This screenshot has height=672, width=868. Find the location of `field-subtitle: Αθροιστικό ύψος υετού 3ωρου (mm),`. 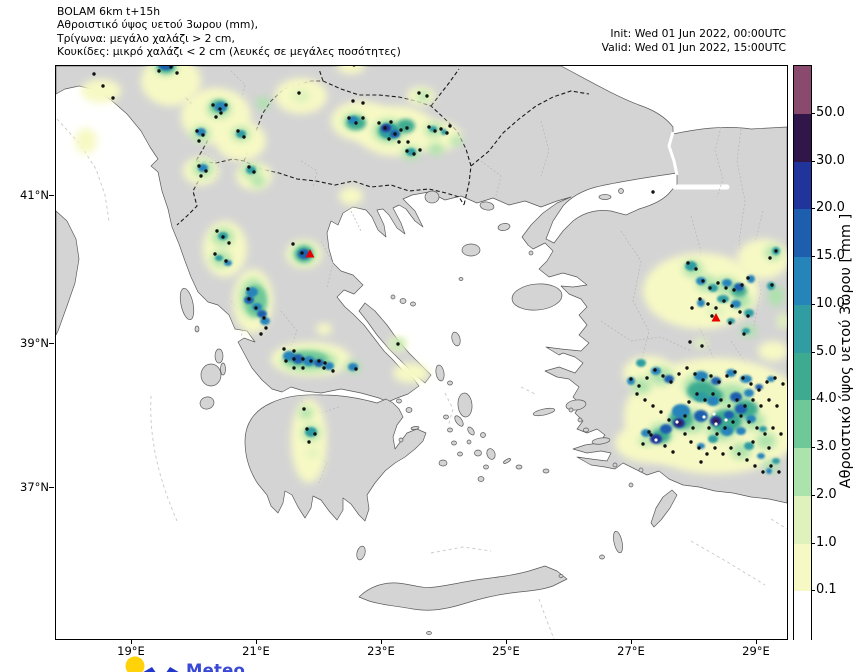

field-subtitle: Αθροιστικό ύψος υετού 3ωρου (mm), is located at coordinates (158, 25).